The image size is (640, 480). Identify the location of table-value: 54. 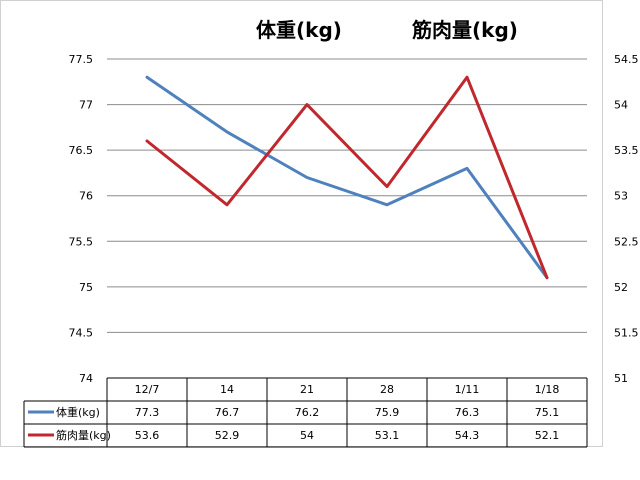
(307, 435).